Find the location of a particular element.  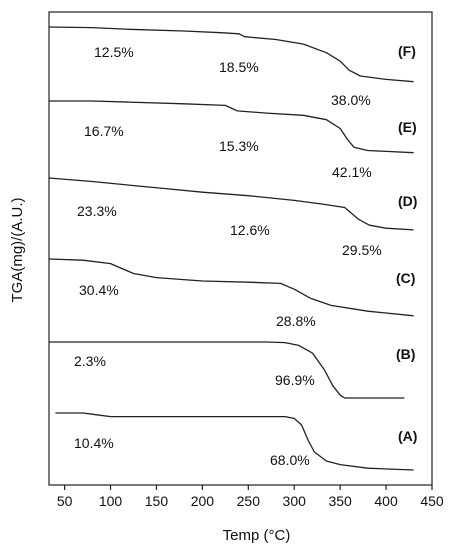

mass-loss-label: 29.5% is located at coordinates (362, 250).